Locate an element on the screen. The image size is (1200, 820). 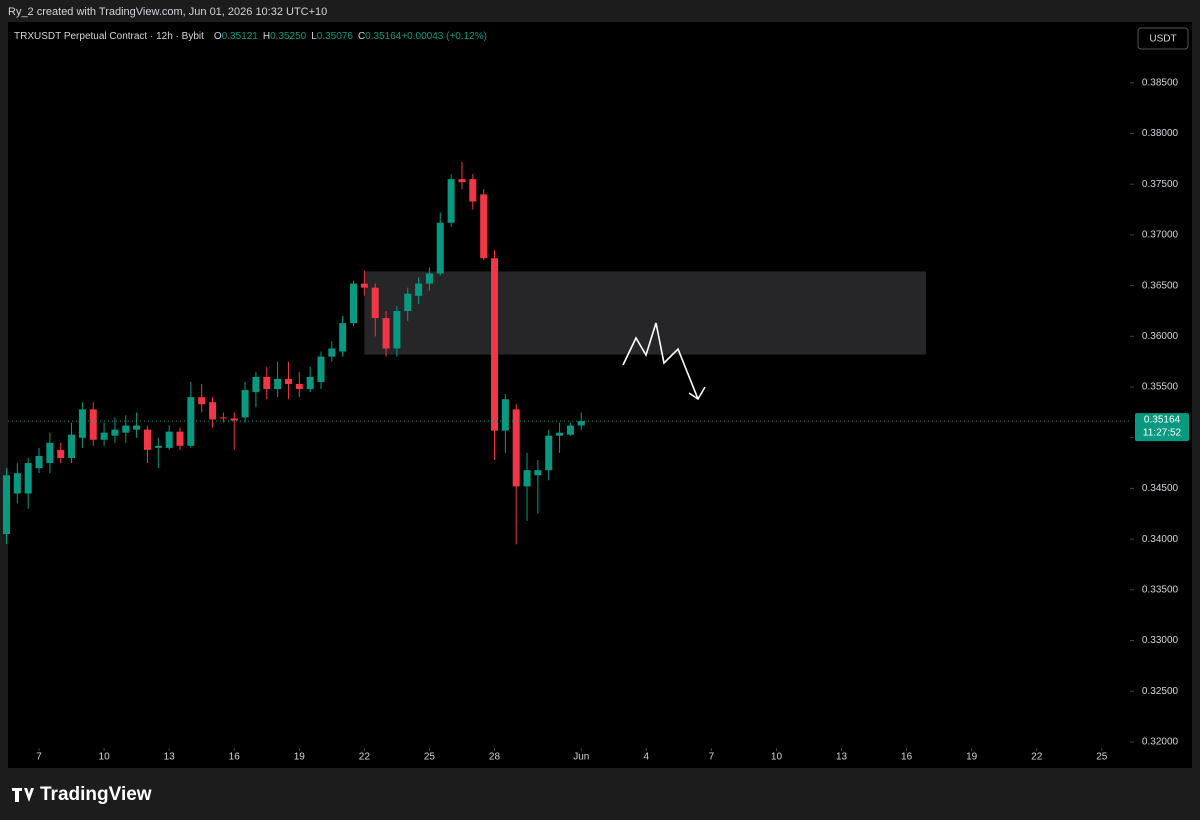
currency-box is located at coordinates (1163, 38).